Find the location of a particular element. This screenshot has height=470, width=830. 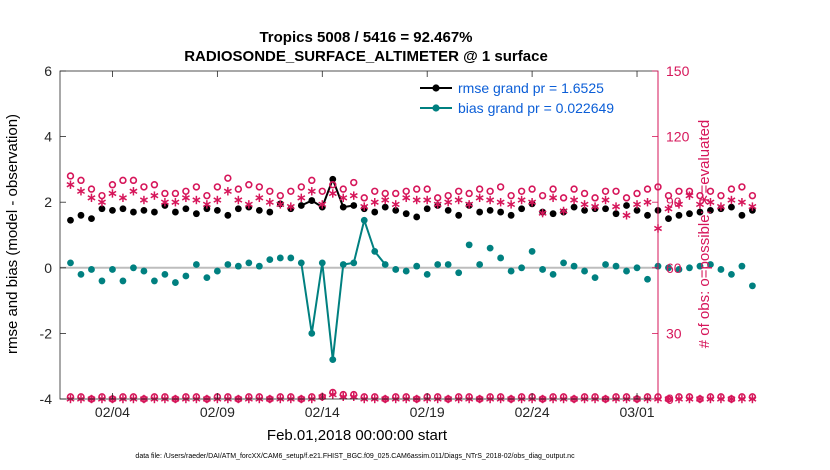

y-tick-label-right: 60 is located at coordinates (674, 268).